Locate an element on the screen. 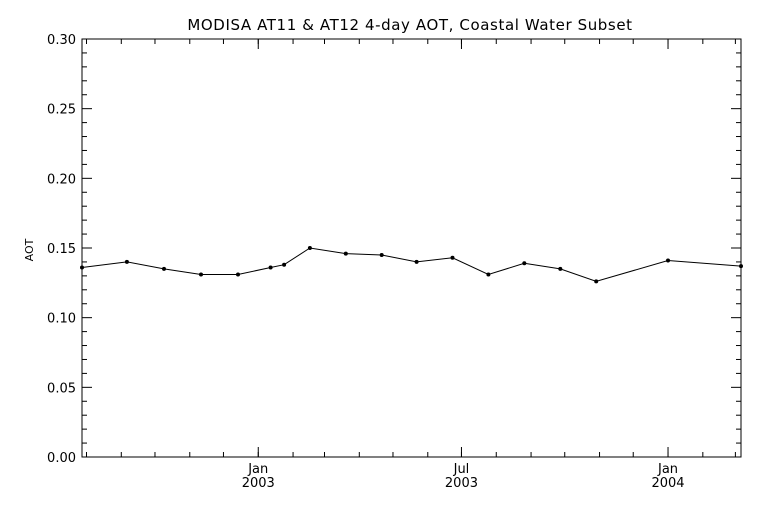 The image size is (768, 517). y-axis-label: AOT is located at coordinates (29, 249).